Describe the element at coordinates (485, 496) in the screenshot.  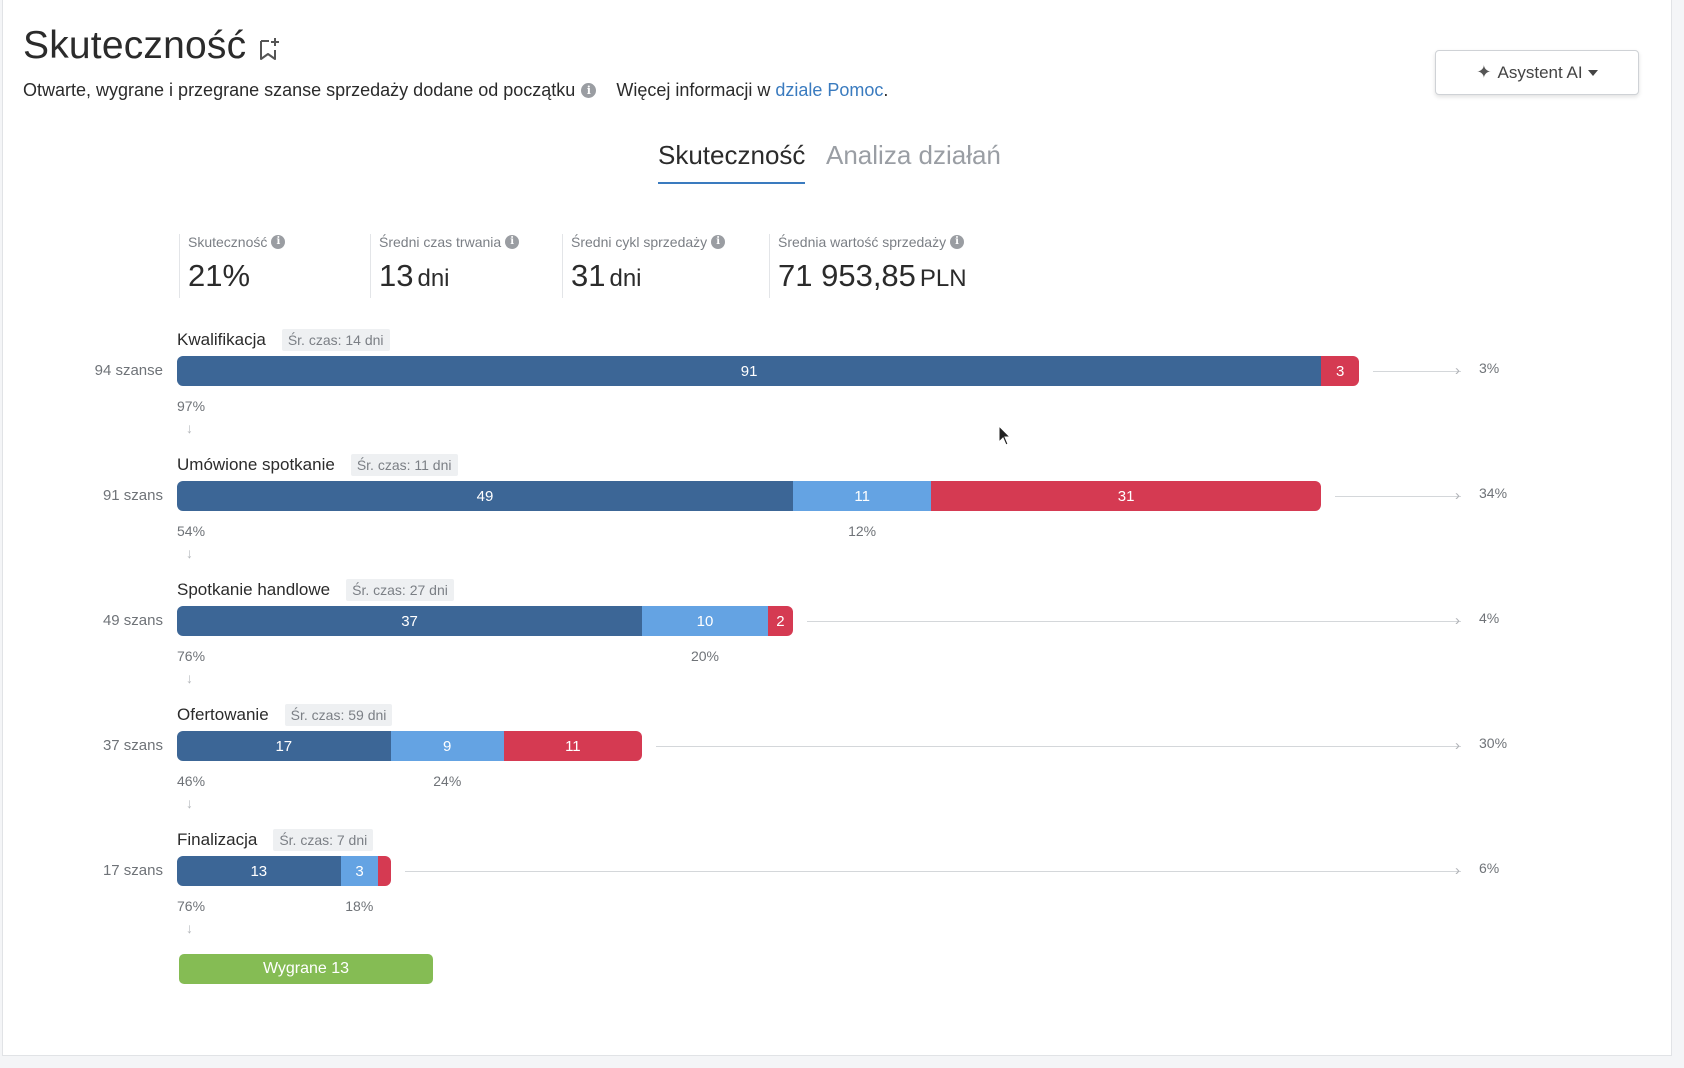
I see `segment-advanced: 49` at that location.